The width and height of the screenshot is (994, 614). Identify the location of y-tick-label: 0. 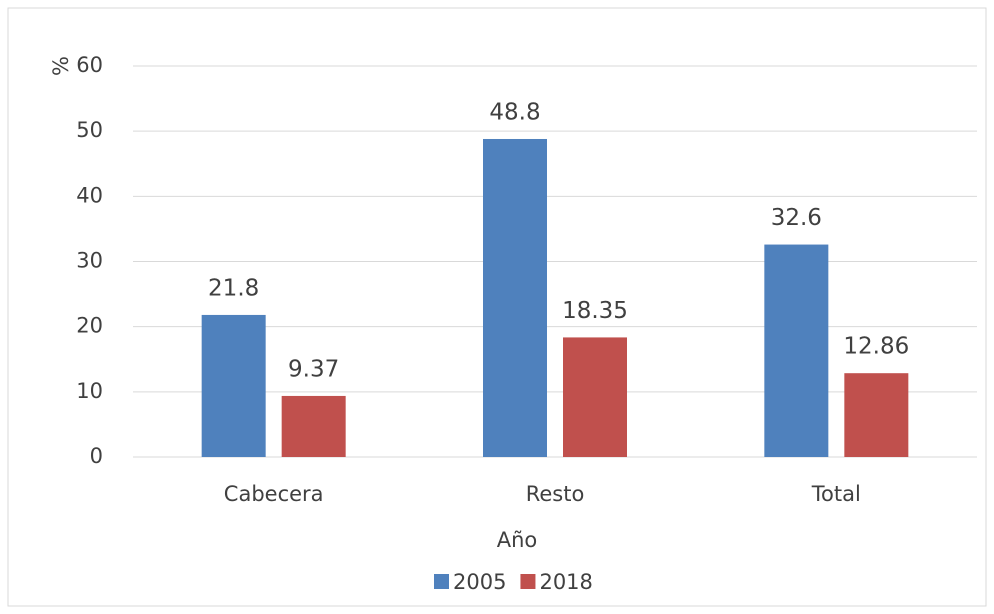
(96, 456).